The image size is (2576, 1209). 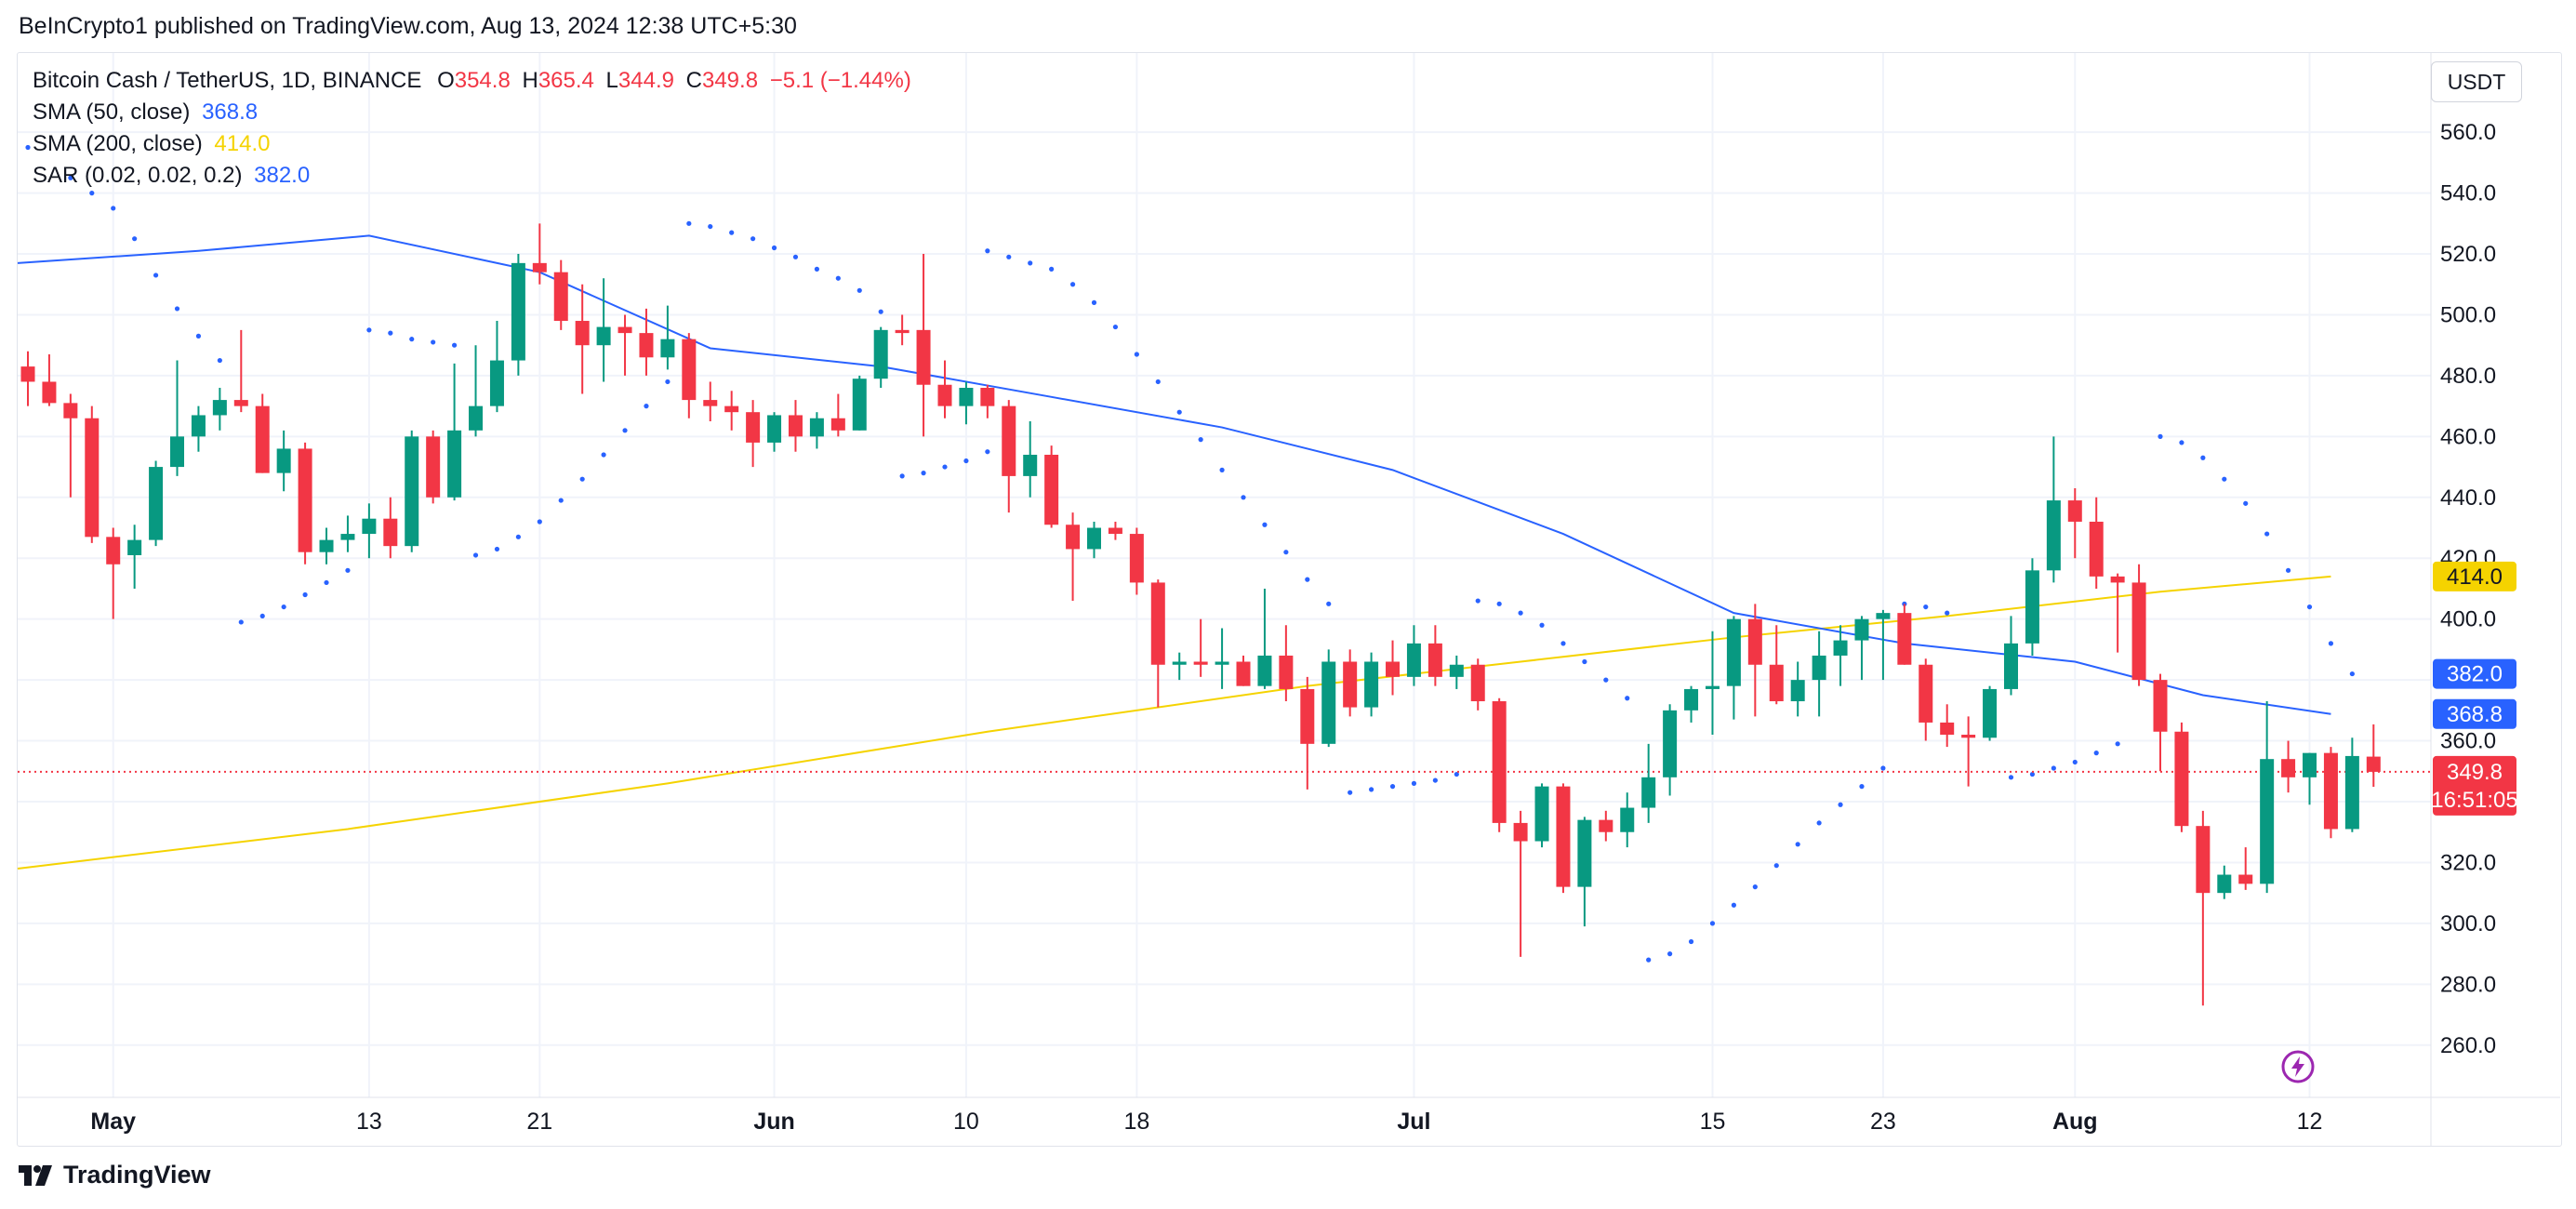 I want to click on price-label-text: 414.0, so click(x=2475, y=577).